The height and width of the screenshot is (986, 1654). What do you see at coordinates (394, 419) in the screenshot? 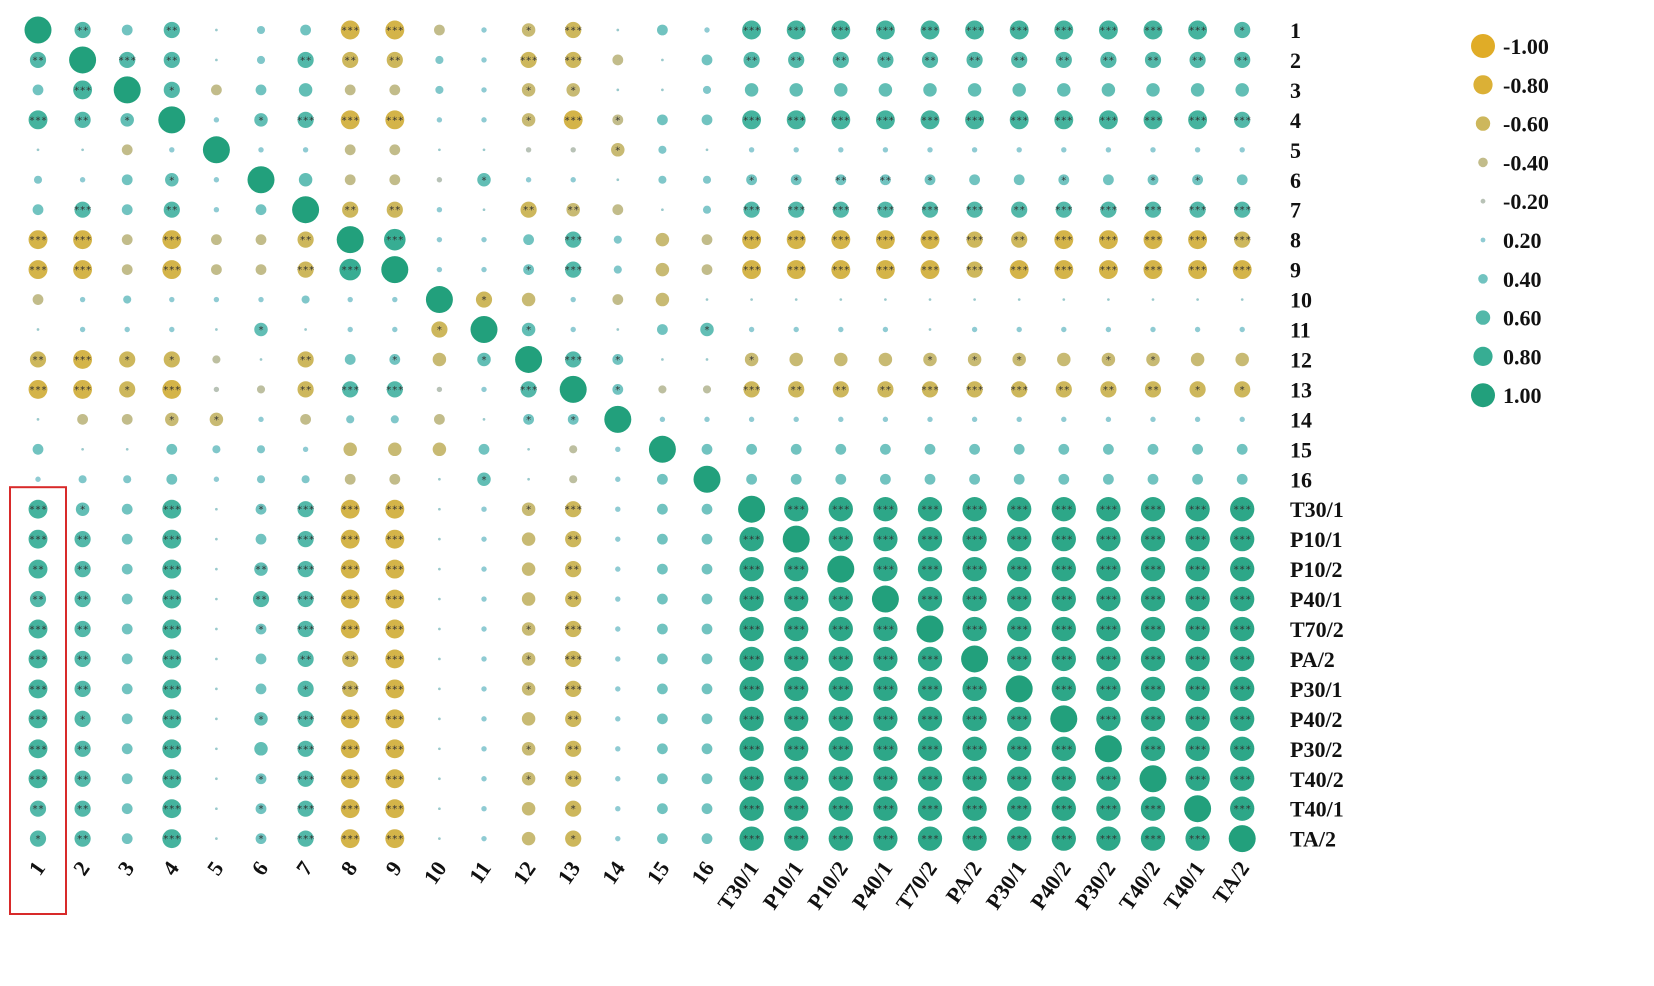
I see `bubble-r14-c9` at bounding box center [394, 419].